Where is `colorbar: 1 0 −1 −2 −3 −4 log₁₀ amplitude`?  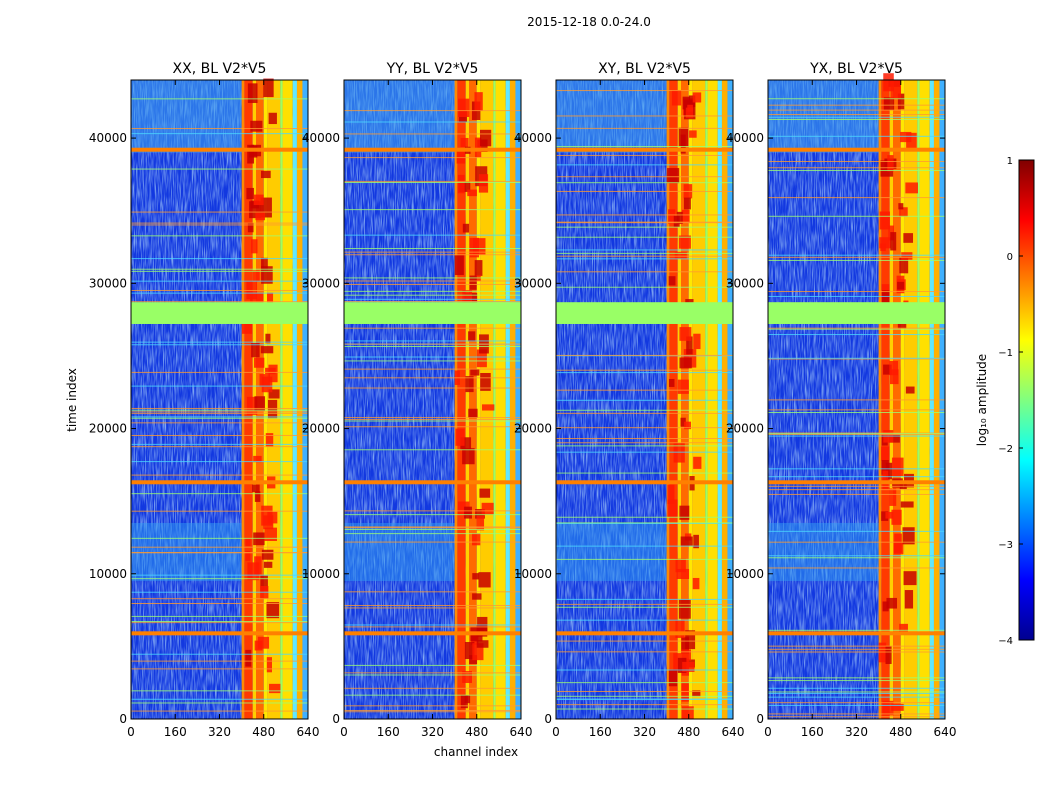
colorbar: 1 0 −1 −2 −3 −4 log₁₀ amplitude is located at coordinates (1005, 401).